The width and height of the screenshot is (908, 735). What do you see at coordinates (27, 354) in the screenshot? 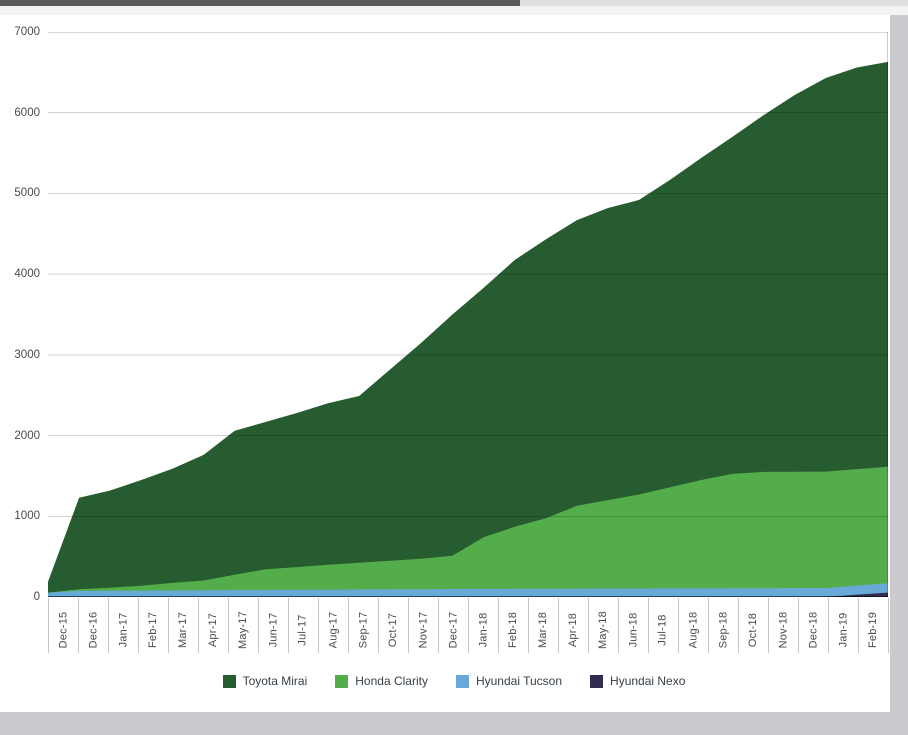
I see `y-axis-label-3000: 3000` at bounding box center [27, 354].